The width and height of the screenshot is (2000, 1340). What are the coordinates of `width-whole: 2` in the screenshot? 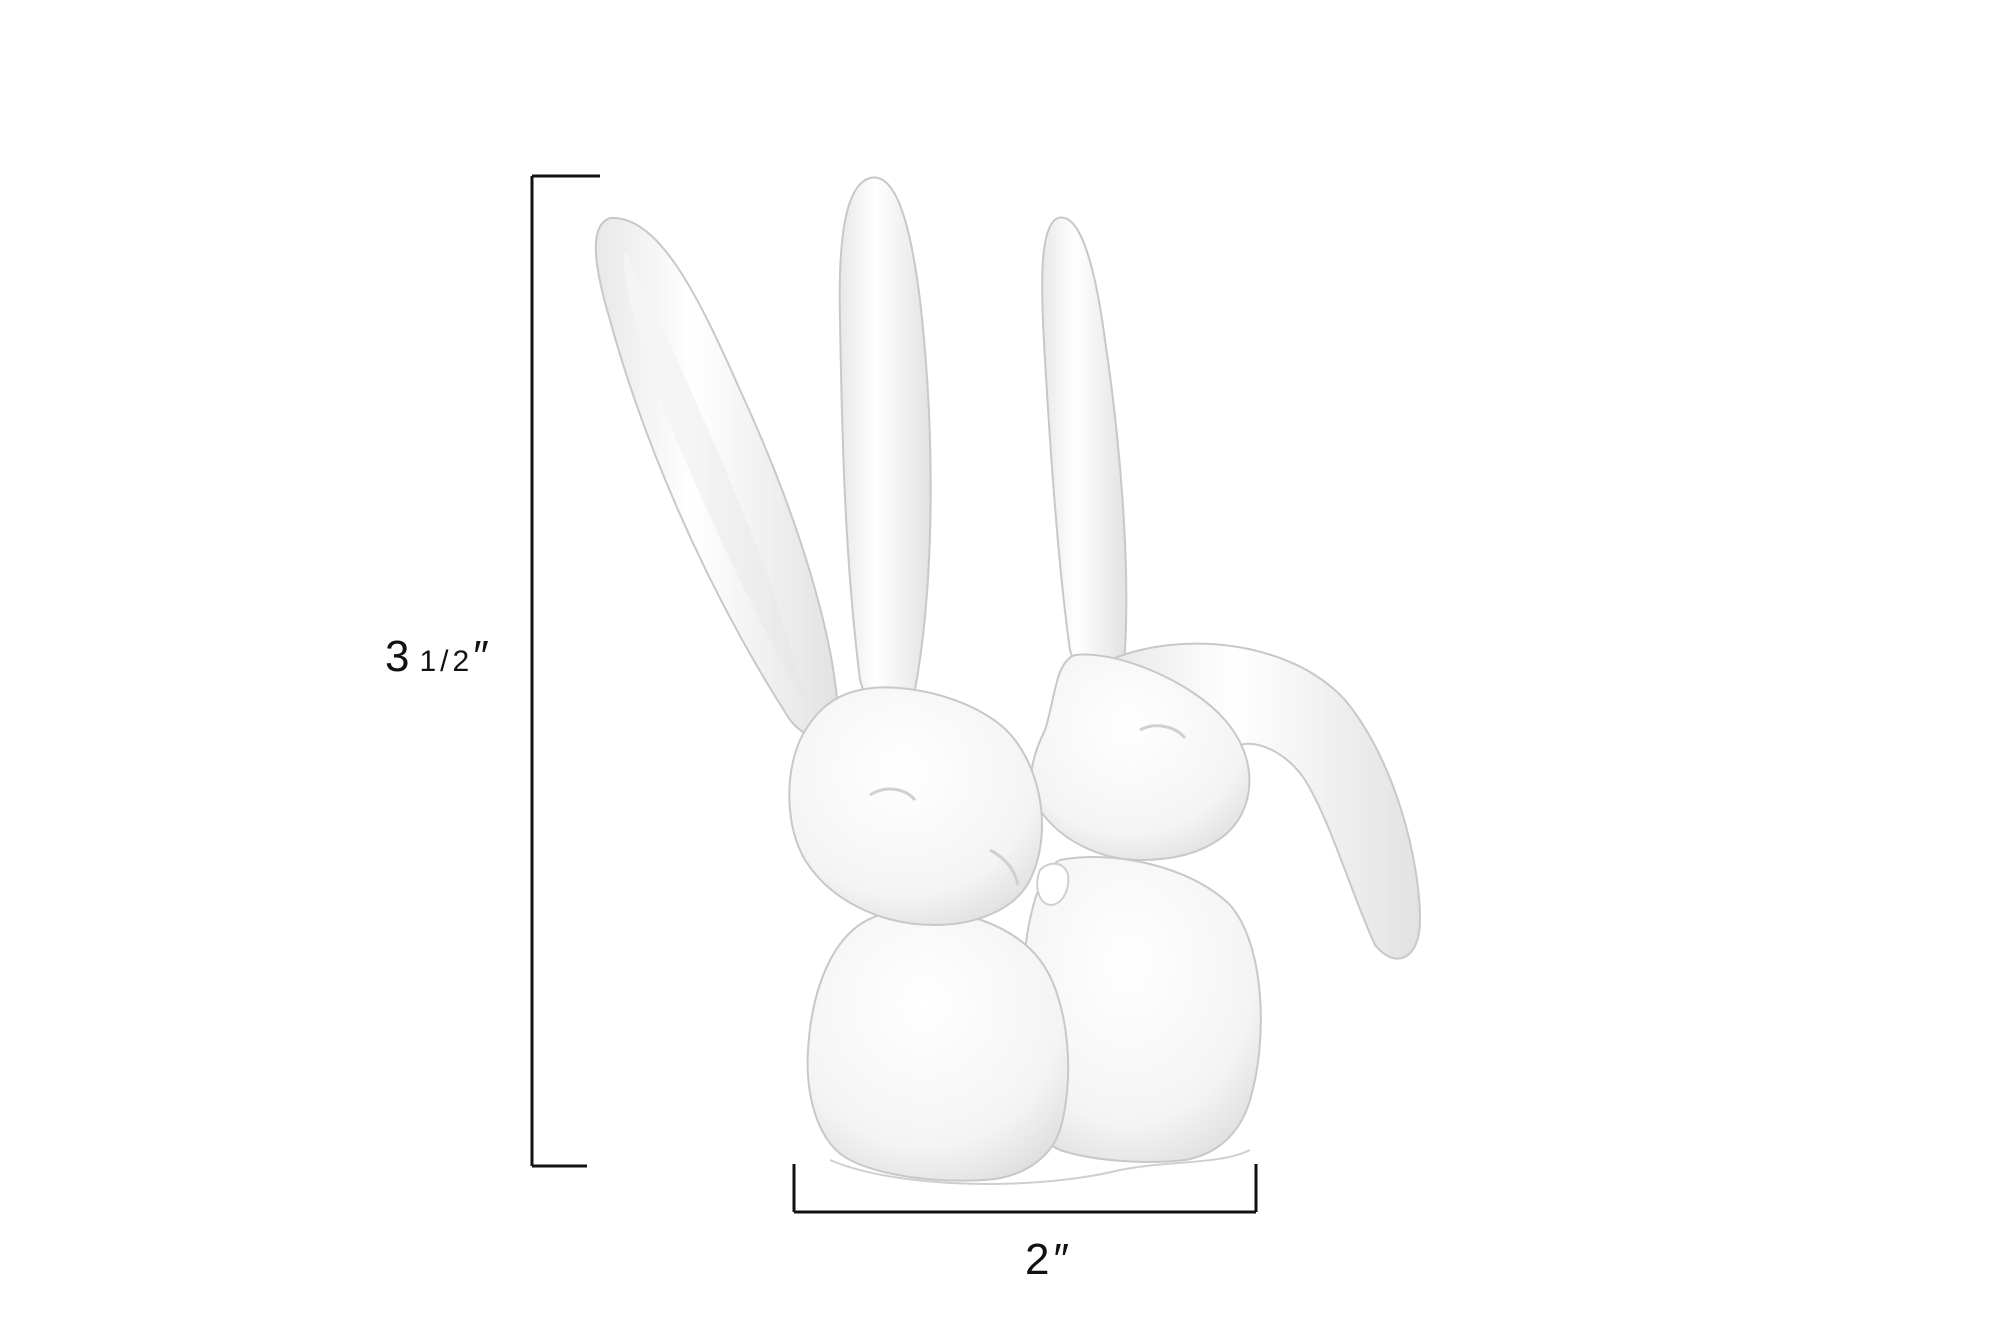 It's located at (1037, 1259).